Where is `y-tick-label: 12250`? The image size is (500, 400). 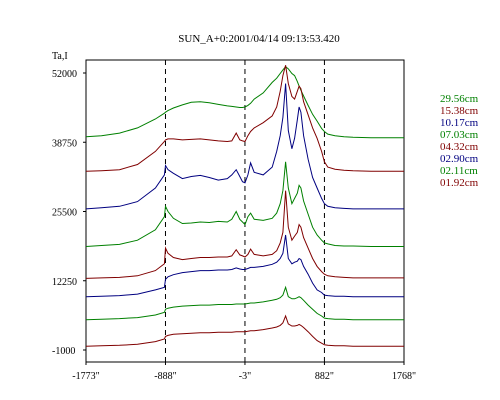
y-tick-label: 12250 is located at coordinates (64, 282).